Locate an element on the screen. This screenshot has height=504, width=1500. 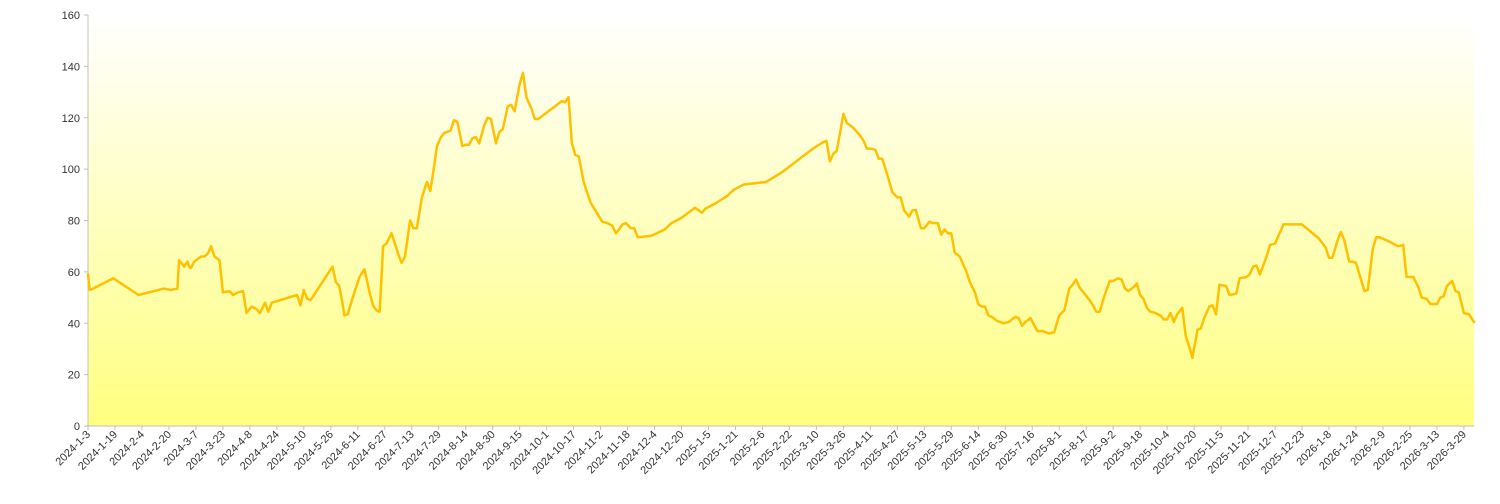
y-tick-label: 80 is located at coordinates (74, 222).